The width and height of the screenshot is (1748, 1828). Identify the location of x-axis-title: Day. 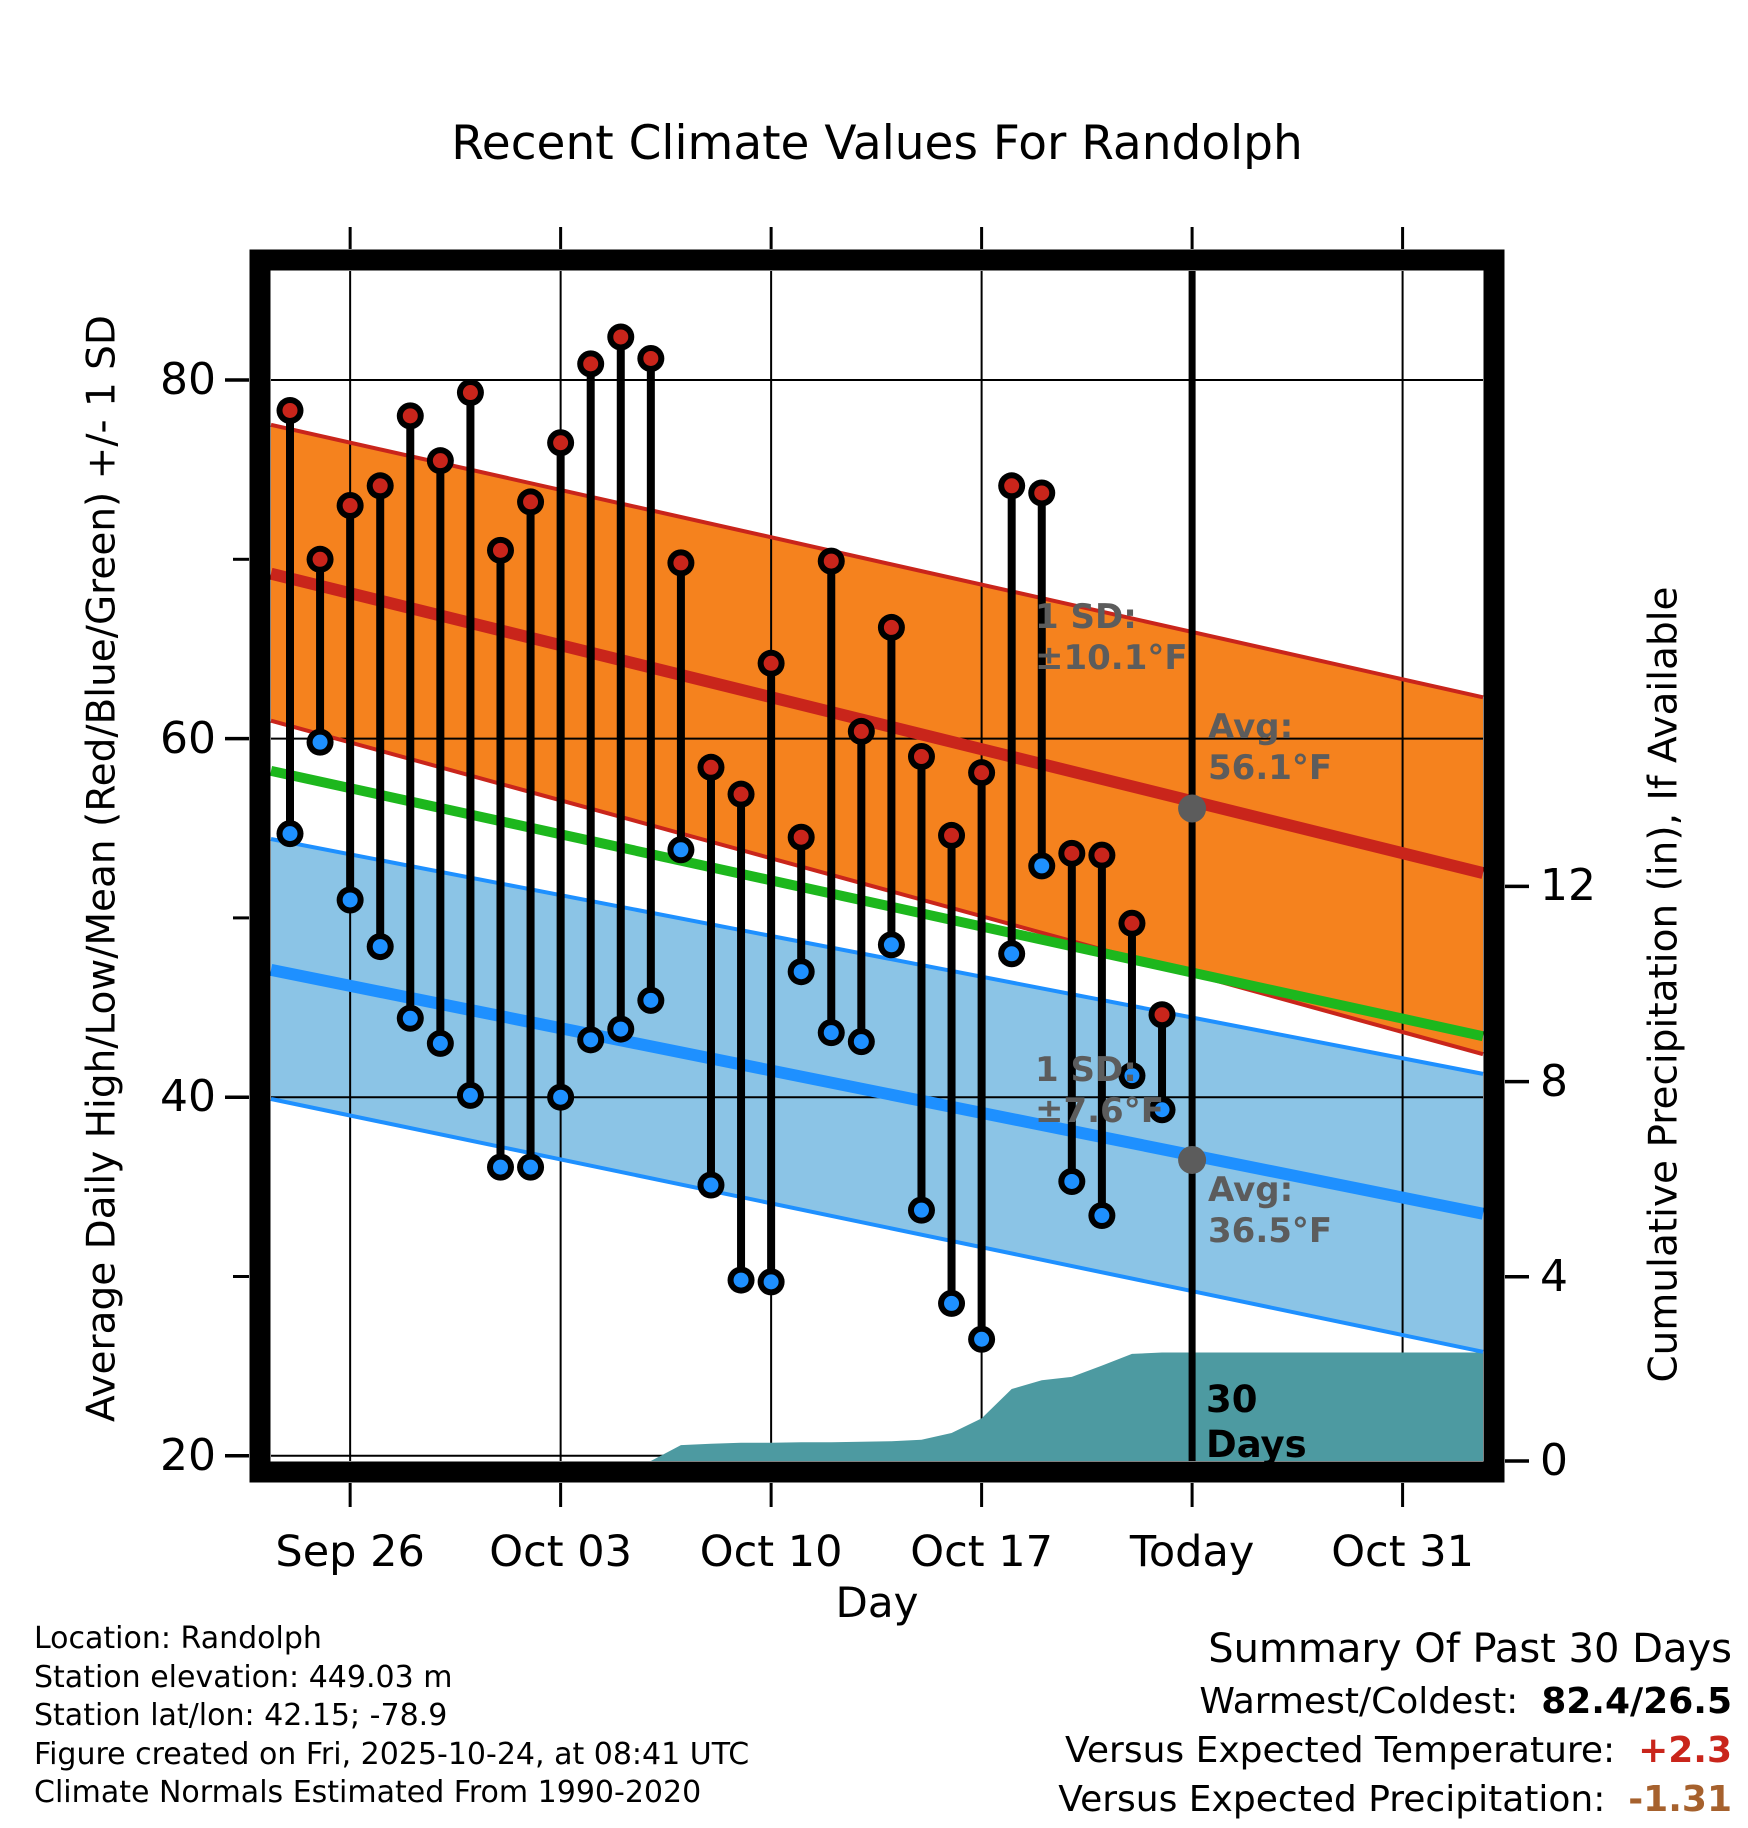
(877, 1602).